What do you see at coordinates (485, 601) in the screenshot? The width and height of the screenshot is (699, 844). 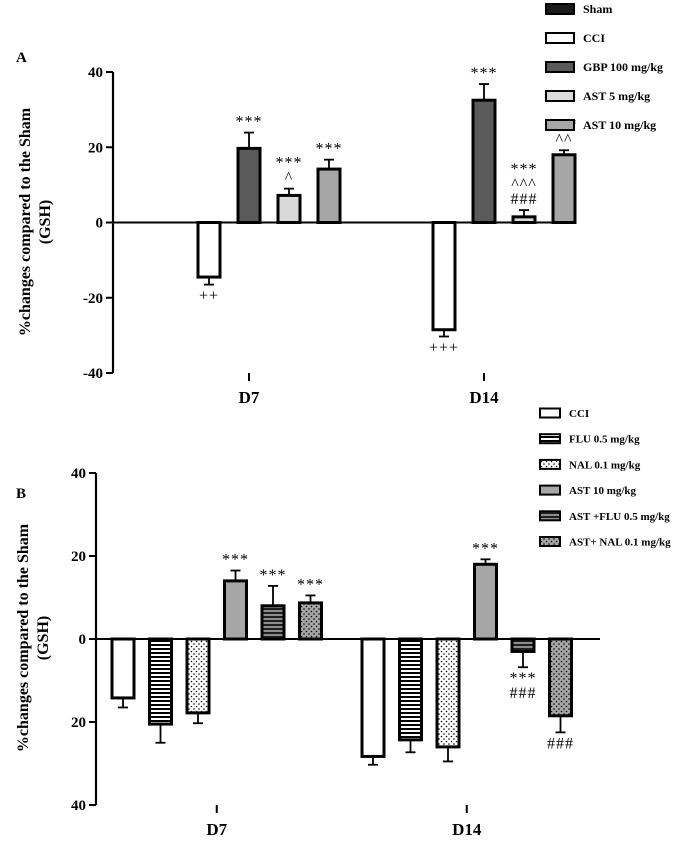 I see `bar-b-ast-10-mg-kg-d14` at bounding box center [485, 601].